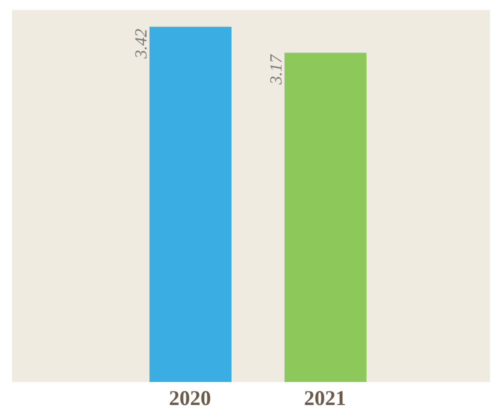 The image size is (494, 420). Describe the element at coordinates (325, 398) in the screenshot. I see `x-tick-label: 2021` at that location.